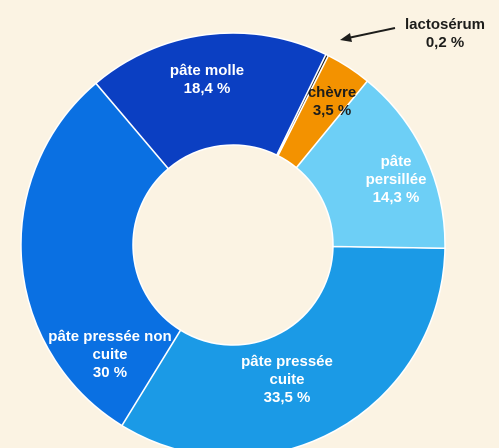 The width and height of the screenshot is (499, 448). I want to click on slice-label: lactosérum 0,2 %, so click(444, 34).